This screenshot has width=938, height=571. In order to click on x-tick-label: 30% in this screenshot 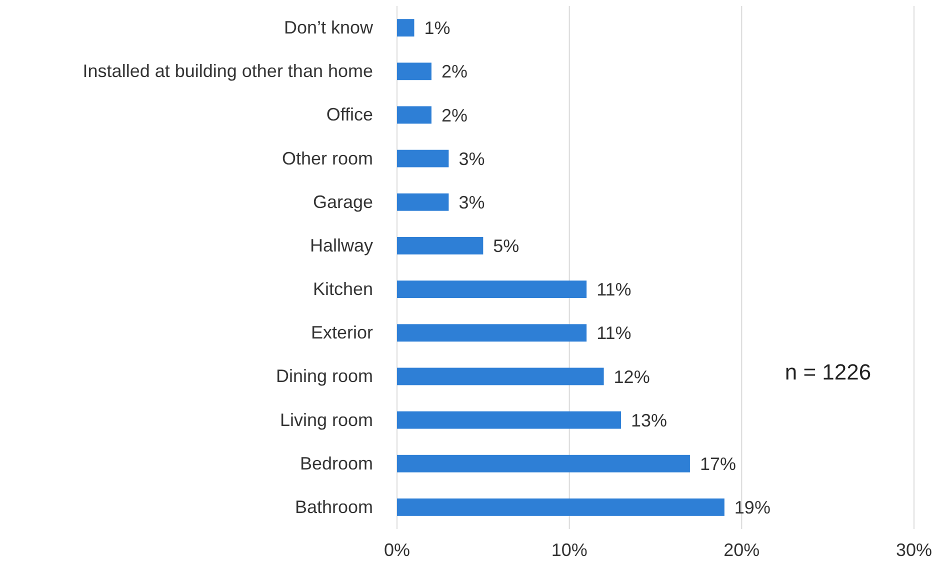, I will do `click(914, 550)`.